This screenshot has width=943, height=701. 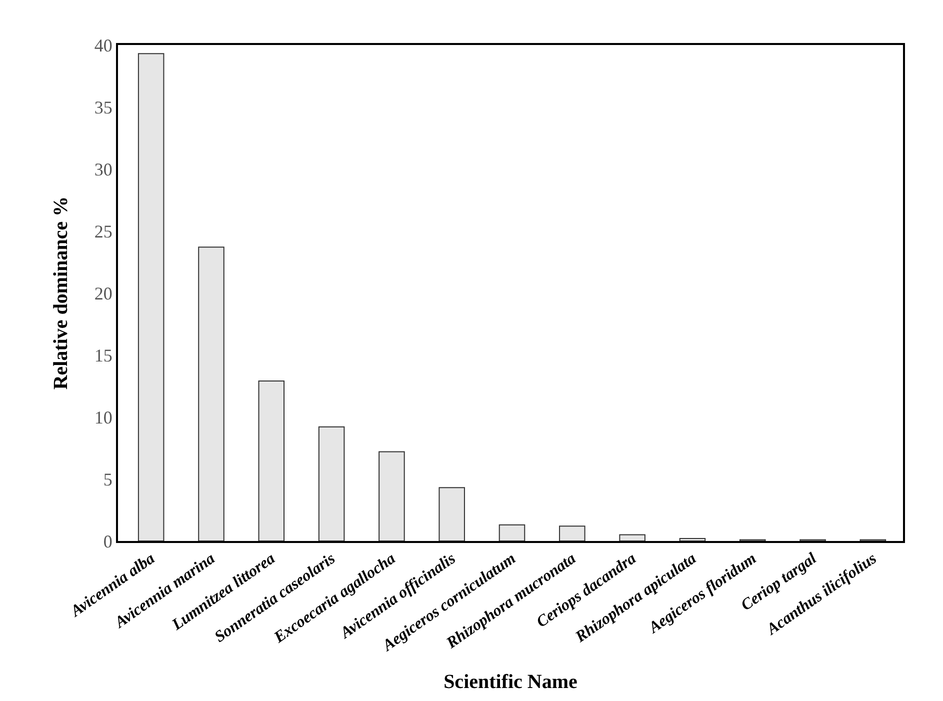 I want to click on y-tick-label: 10, so click(x=103, y=417).